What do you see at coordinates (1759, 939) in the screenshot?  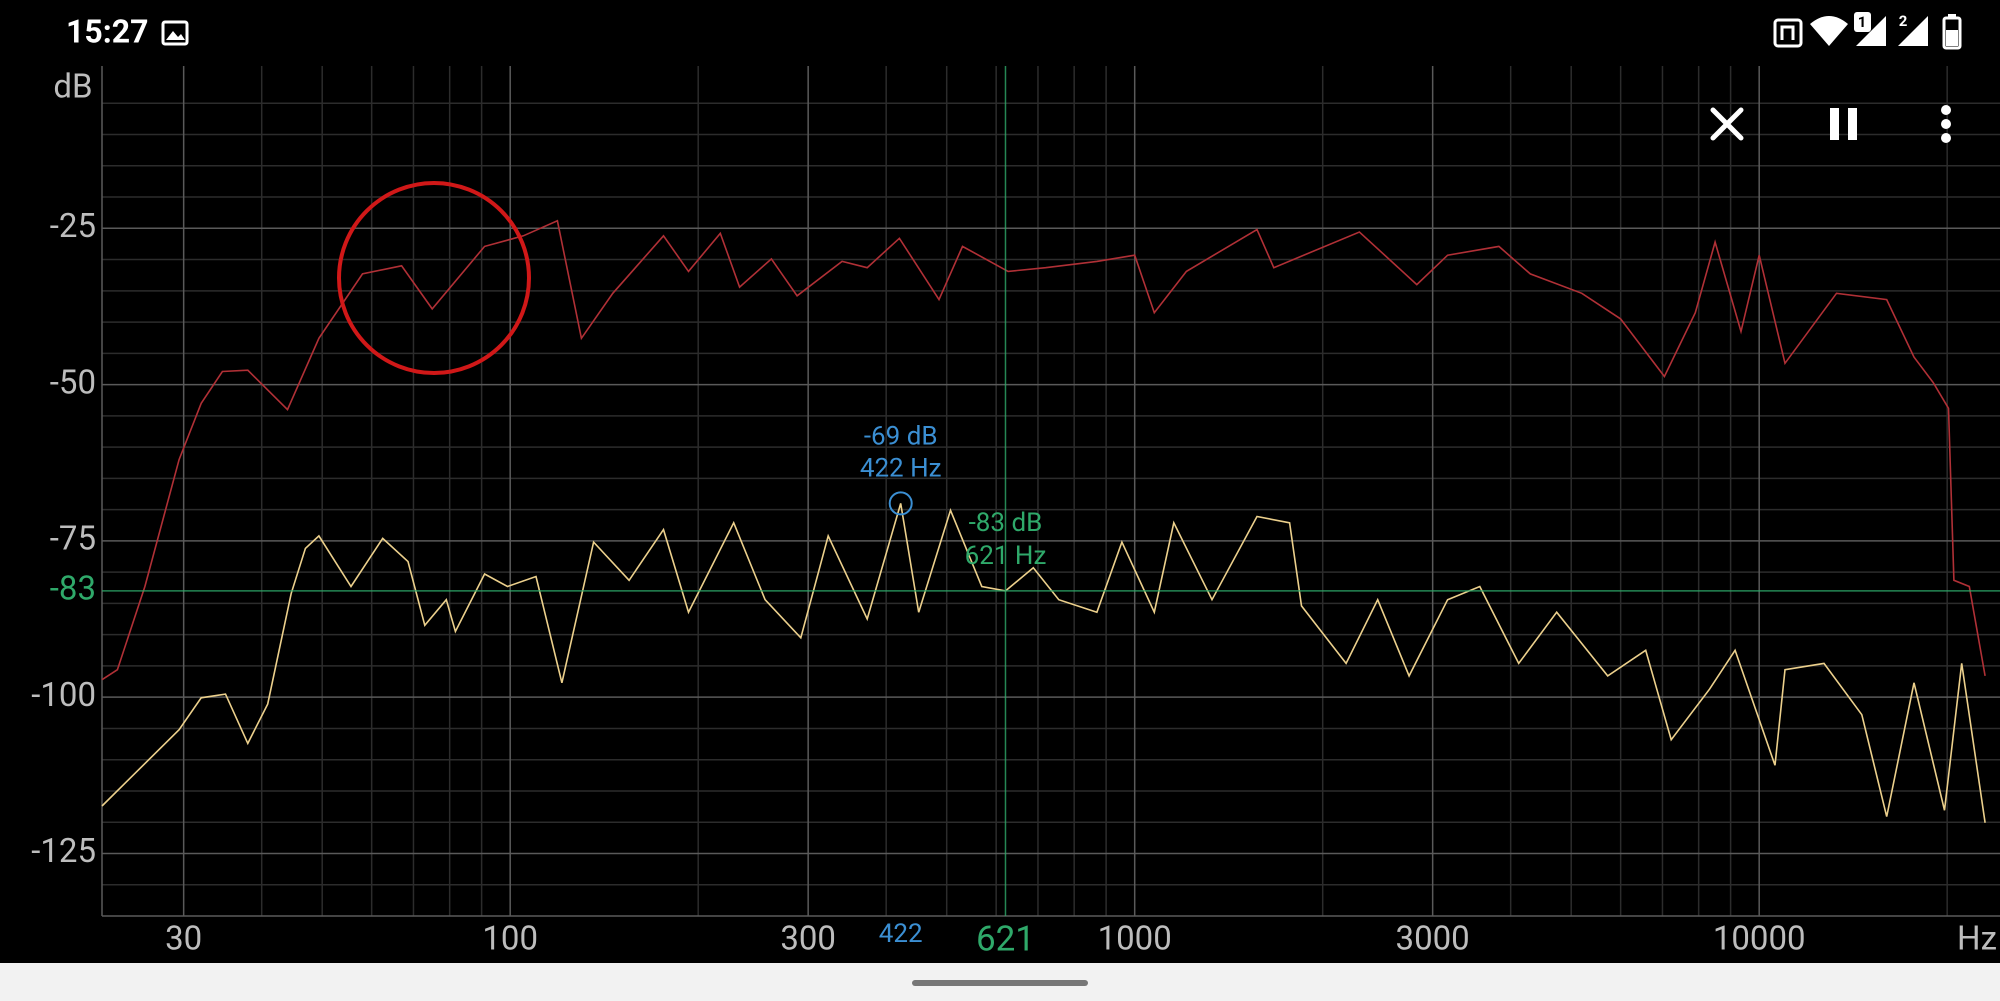 I see `x-tick-label: 10000` at bounding box center [1759, 939].